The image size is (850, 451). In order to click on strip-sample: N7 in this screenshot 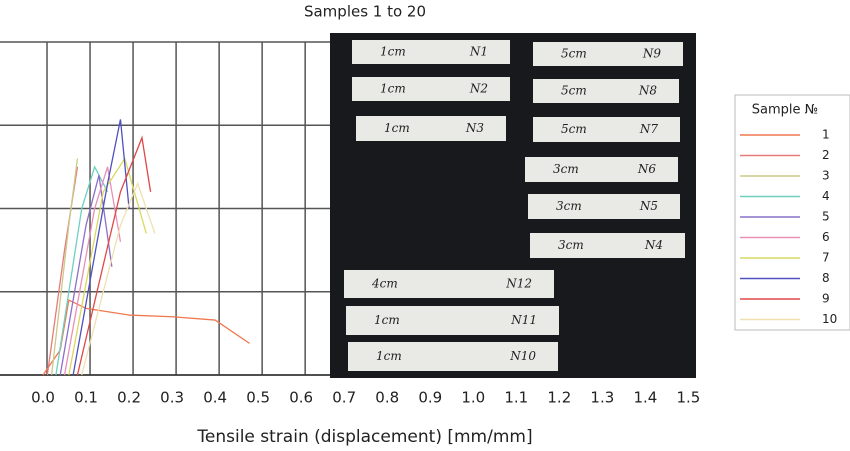, I will do `click(649, 129)`.